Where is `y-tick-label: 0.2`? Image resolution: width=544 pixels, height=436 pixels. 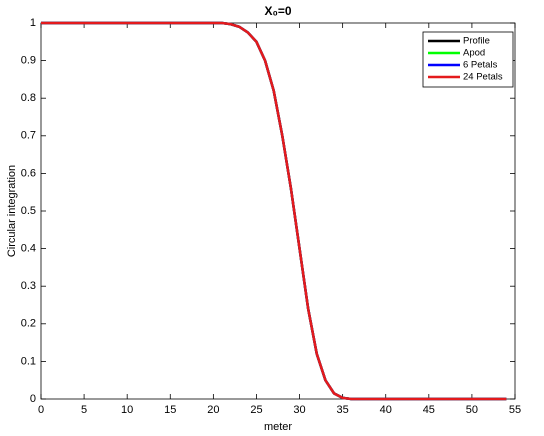
y-tick-label: 0.2 is located at coordinates (28, 324).